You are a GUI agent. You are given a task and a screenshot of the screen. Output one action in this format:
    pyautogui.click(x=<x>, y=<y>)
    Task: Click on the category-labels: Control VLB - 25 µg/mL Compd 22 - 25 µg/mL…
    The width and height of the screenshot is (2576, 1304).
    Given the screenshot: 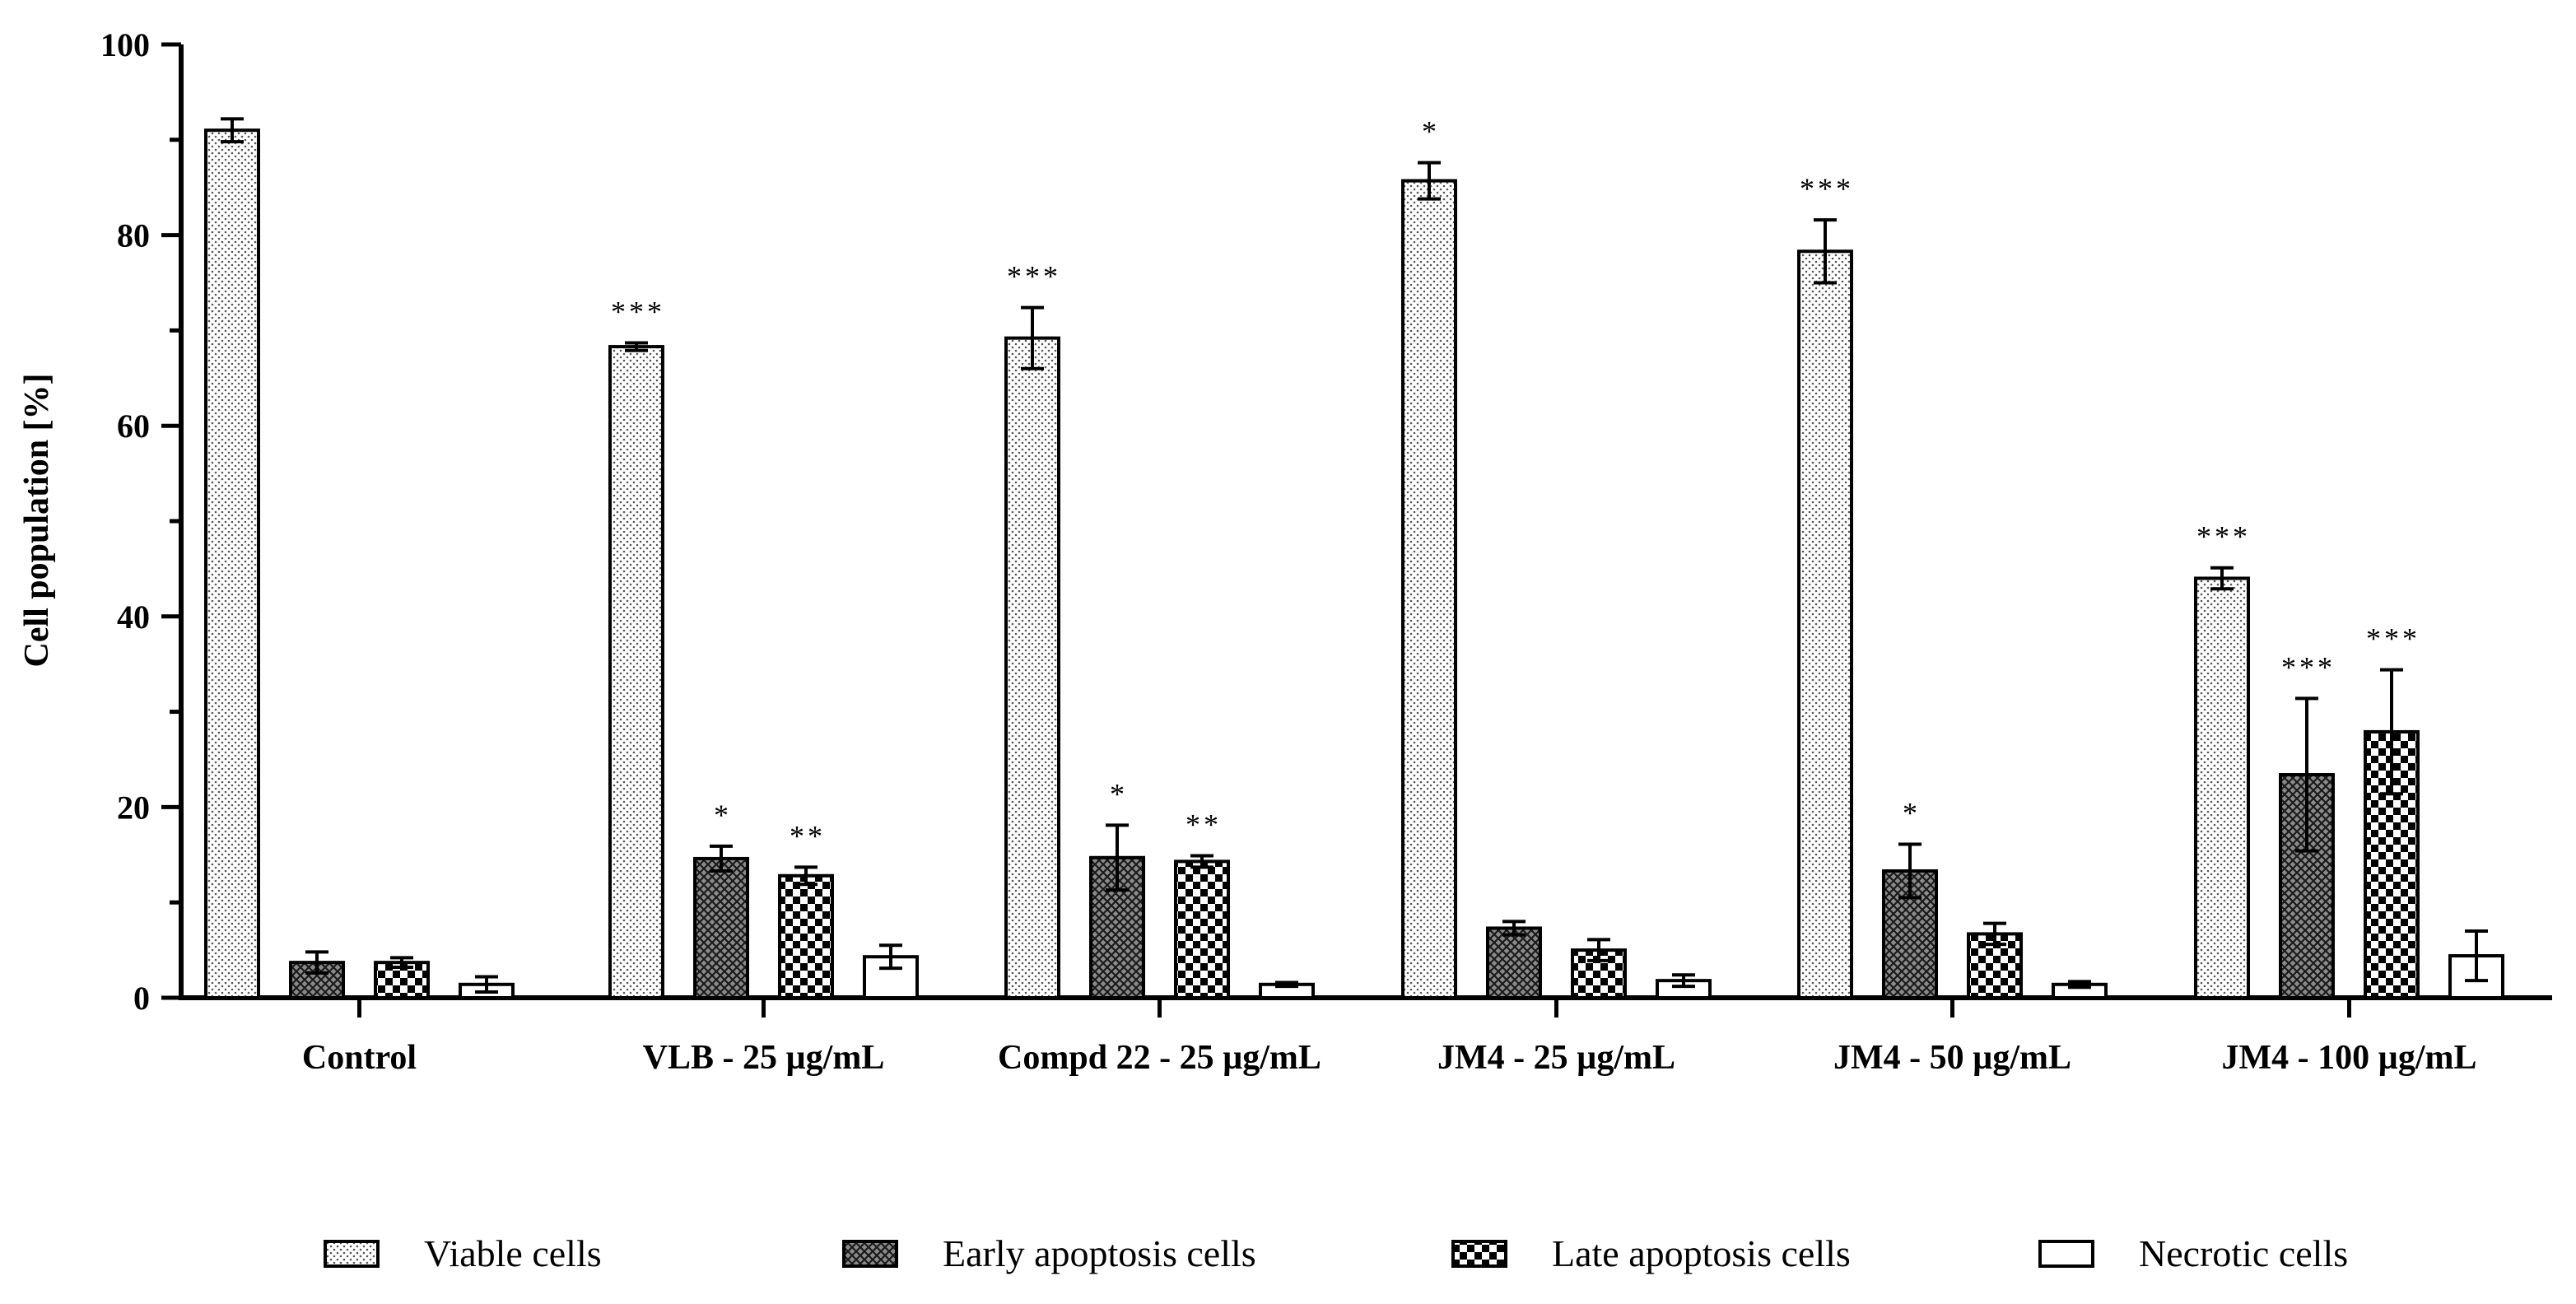 What is the action you would take?
    pyautogui.click(x=1389, y=1058)
    